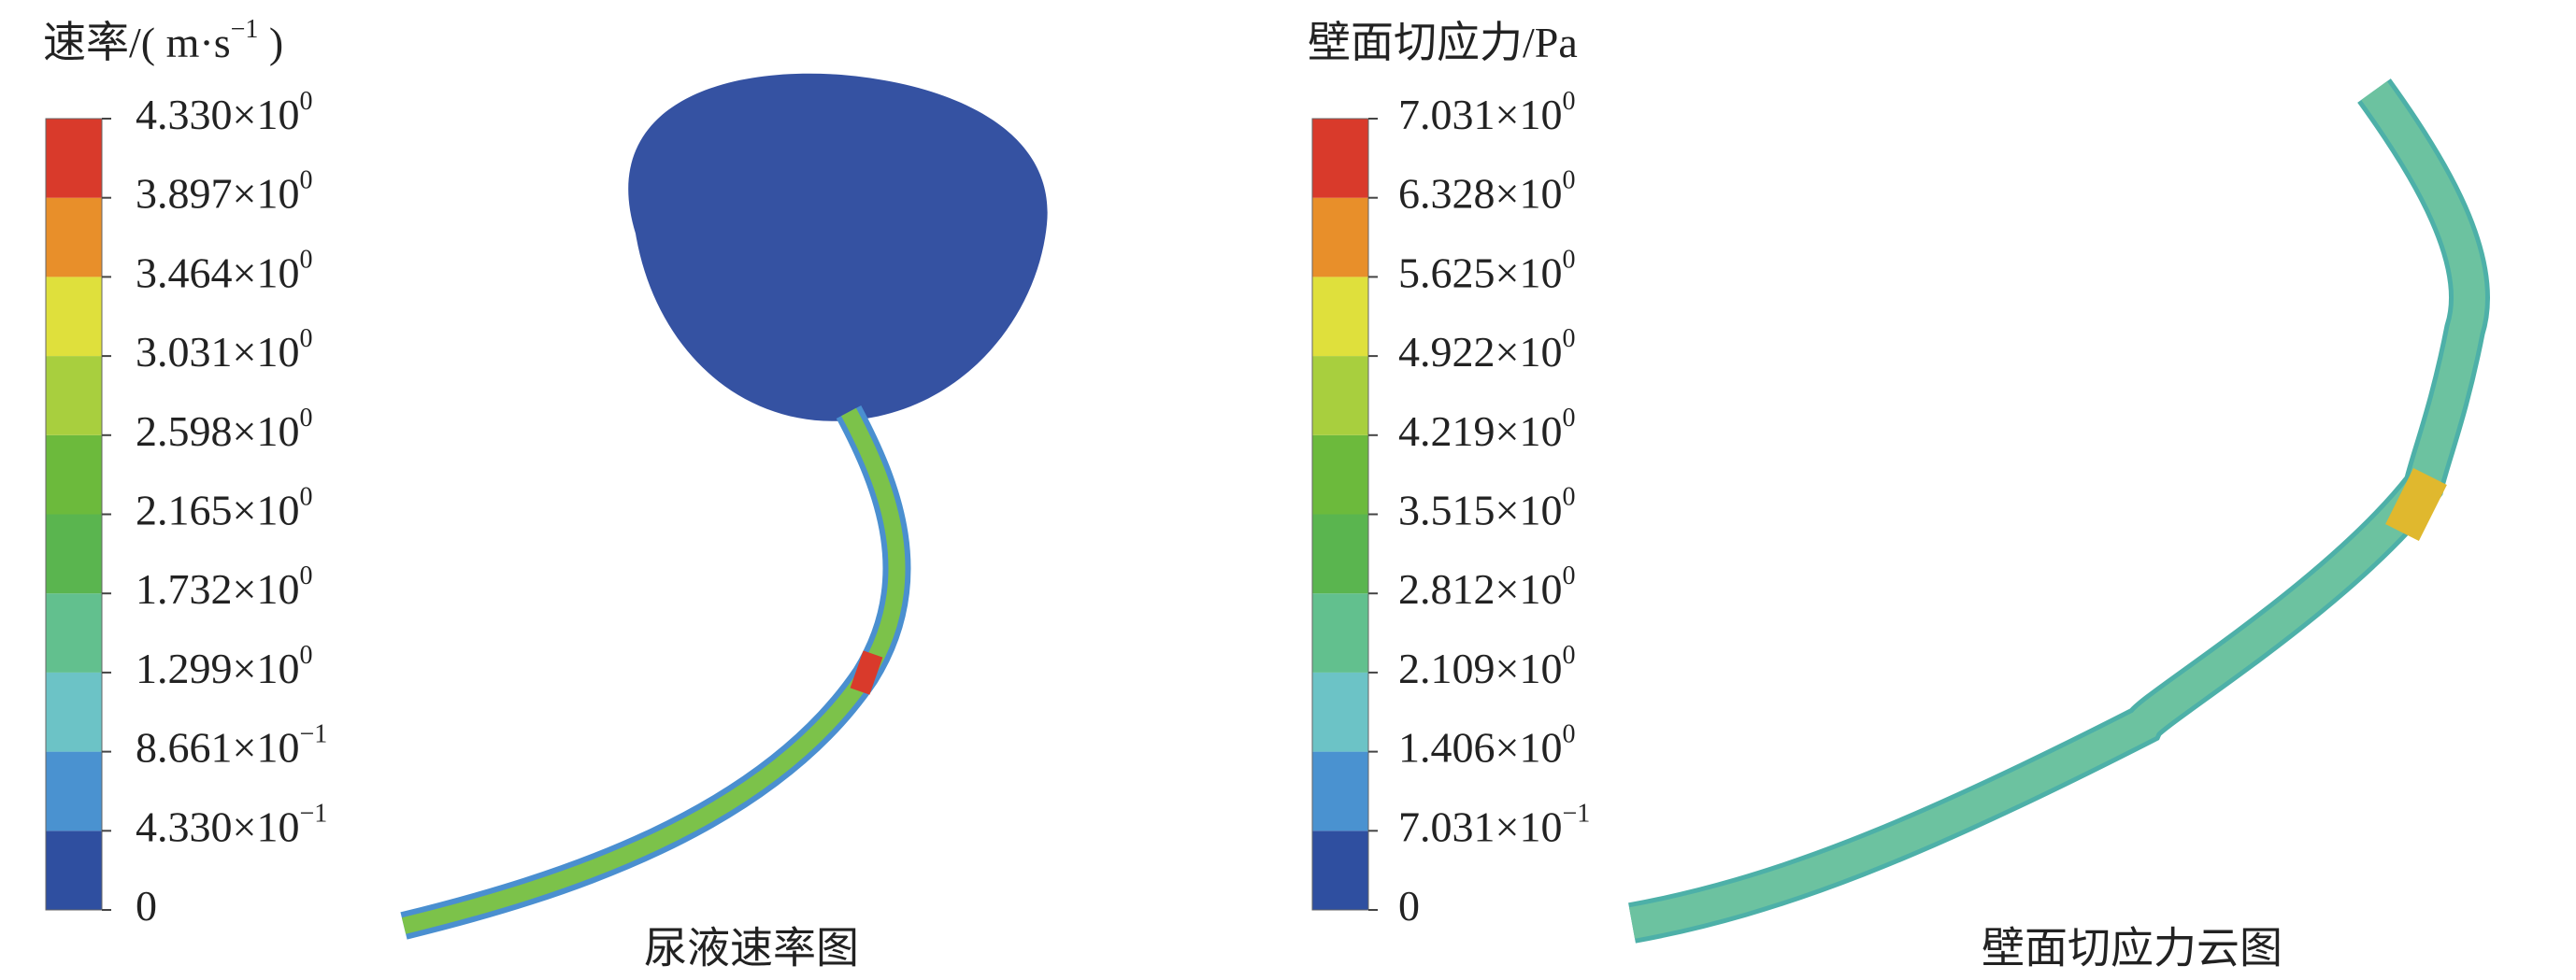 The width and height of the screenshot is (2576, 980). I want to click on tick-label: 6.328×100, so click(1486, 192).